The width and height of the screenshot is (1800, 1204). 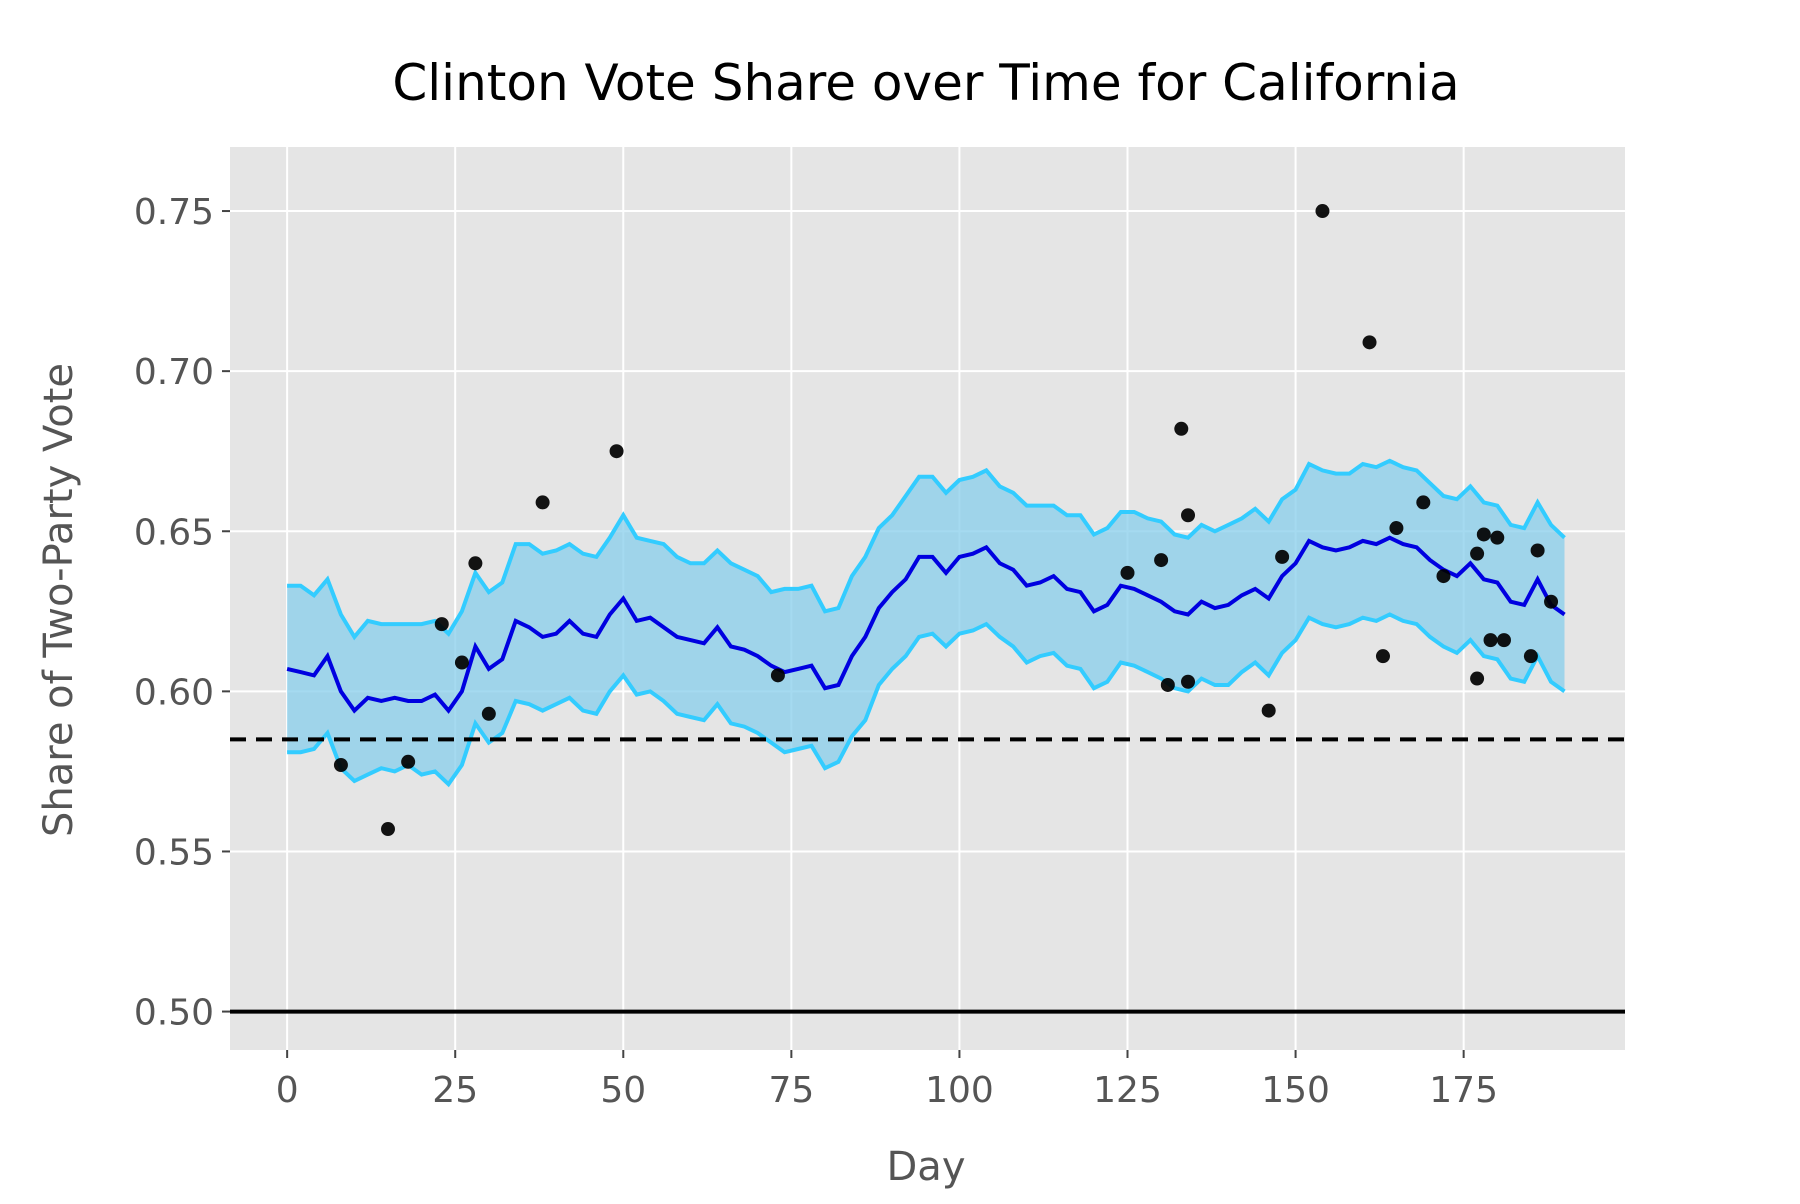 I want to click on y-tick-label: 0.55, so click(x=174, y=852).